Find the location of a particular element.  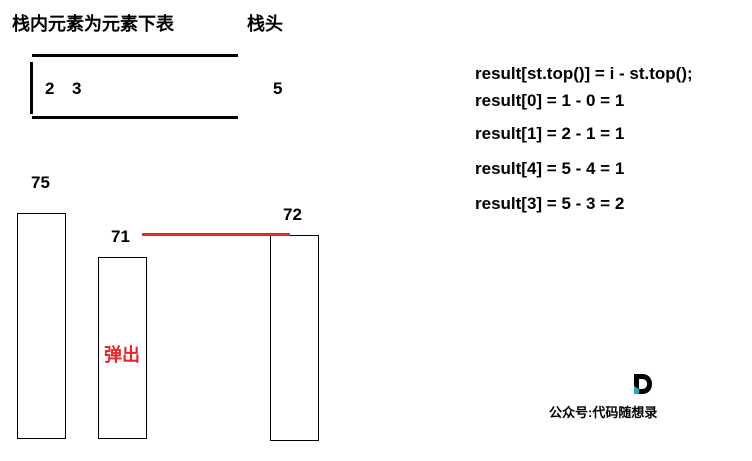

formula-line: result[4] = 5 - 4 = 1 is located at coordinates (550, 168).